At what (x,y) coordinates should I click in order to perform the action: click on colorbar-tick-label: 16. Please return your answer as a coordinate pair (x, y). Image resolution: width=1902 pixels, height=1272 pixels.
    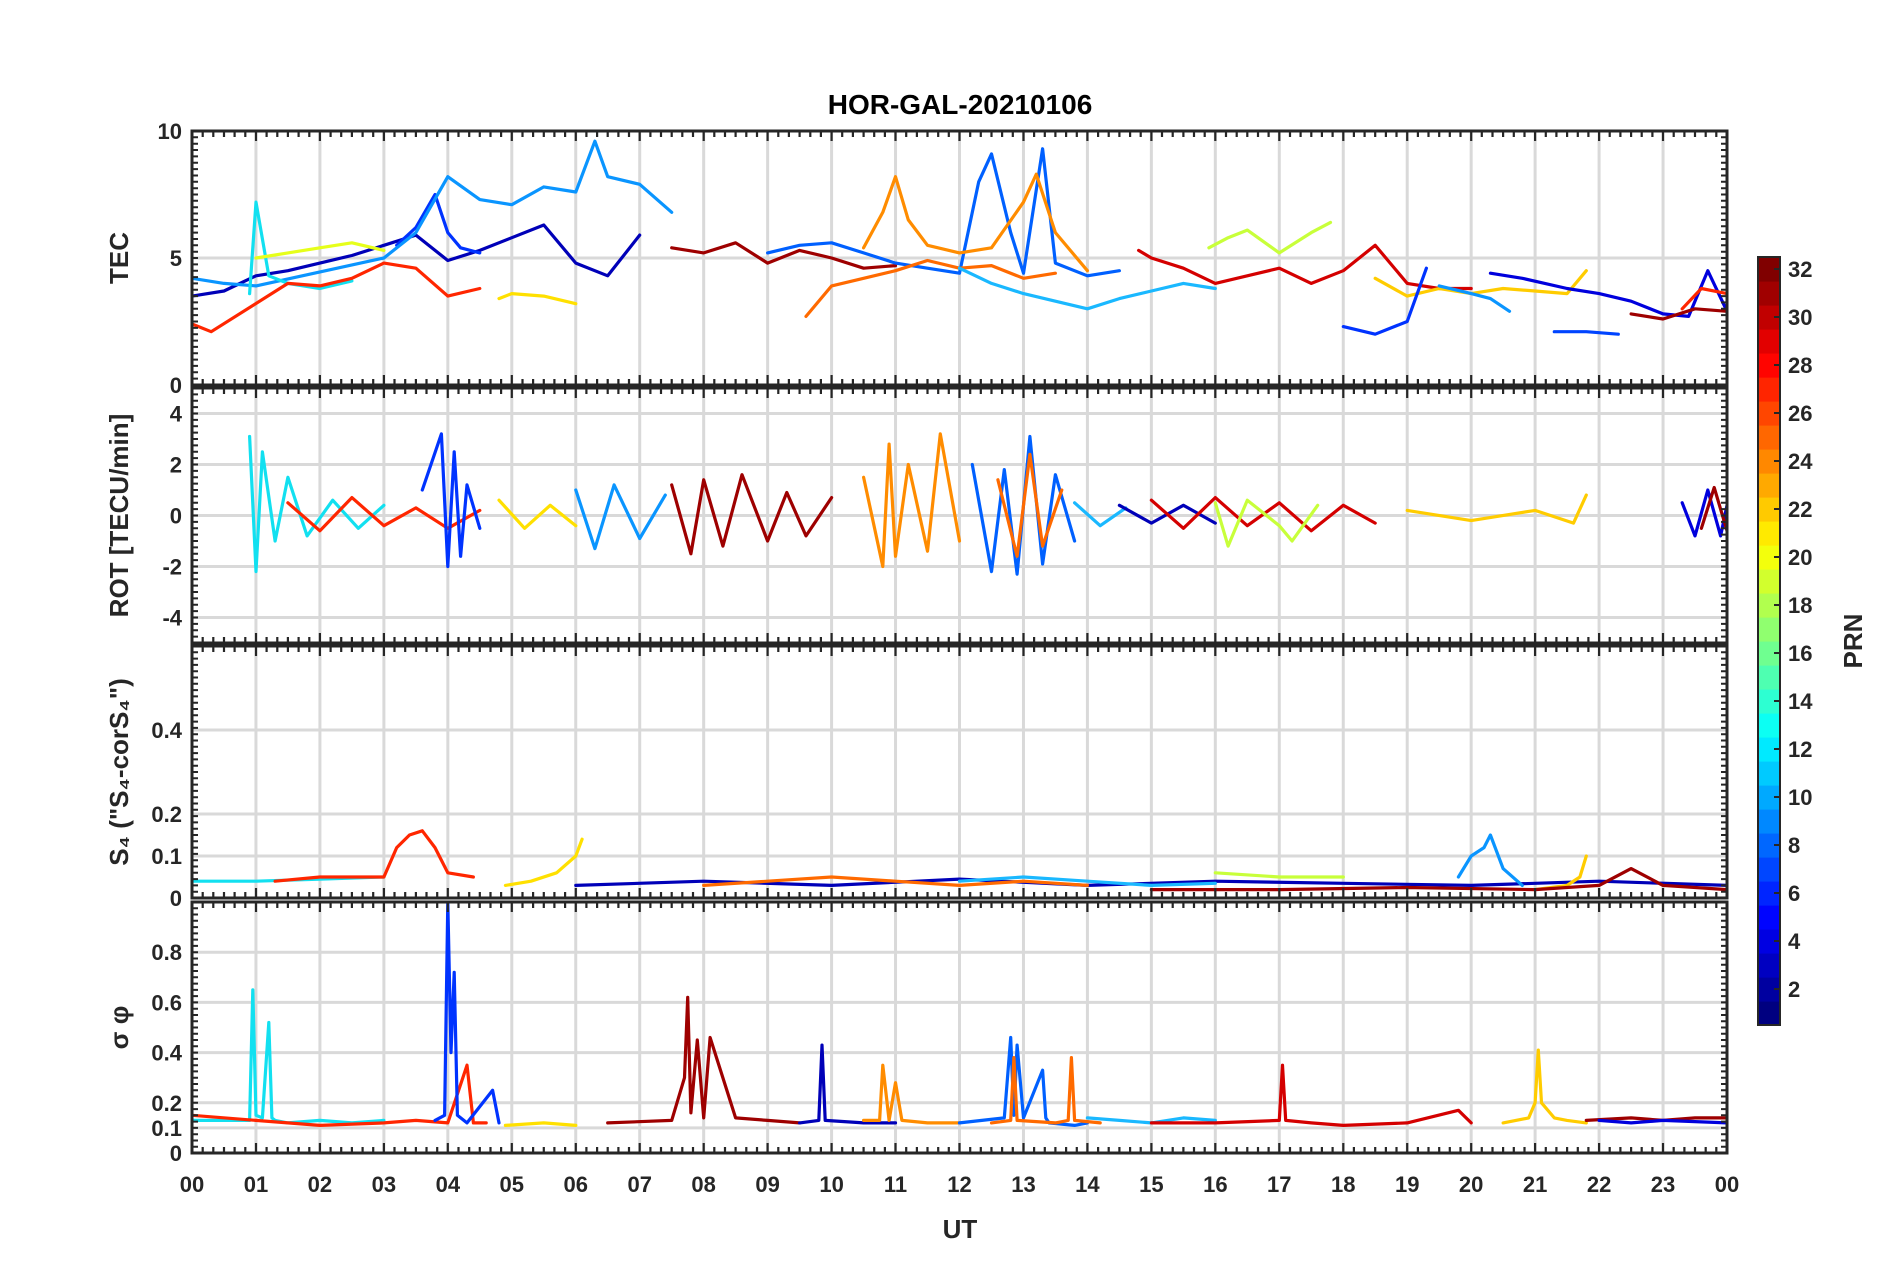
    Looking at the image, I should click on (1800, 653).